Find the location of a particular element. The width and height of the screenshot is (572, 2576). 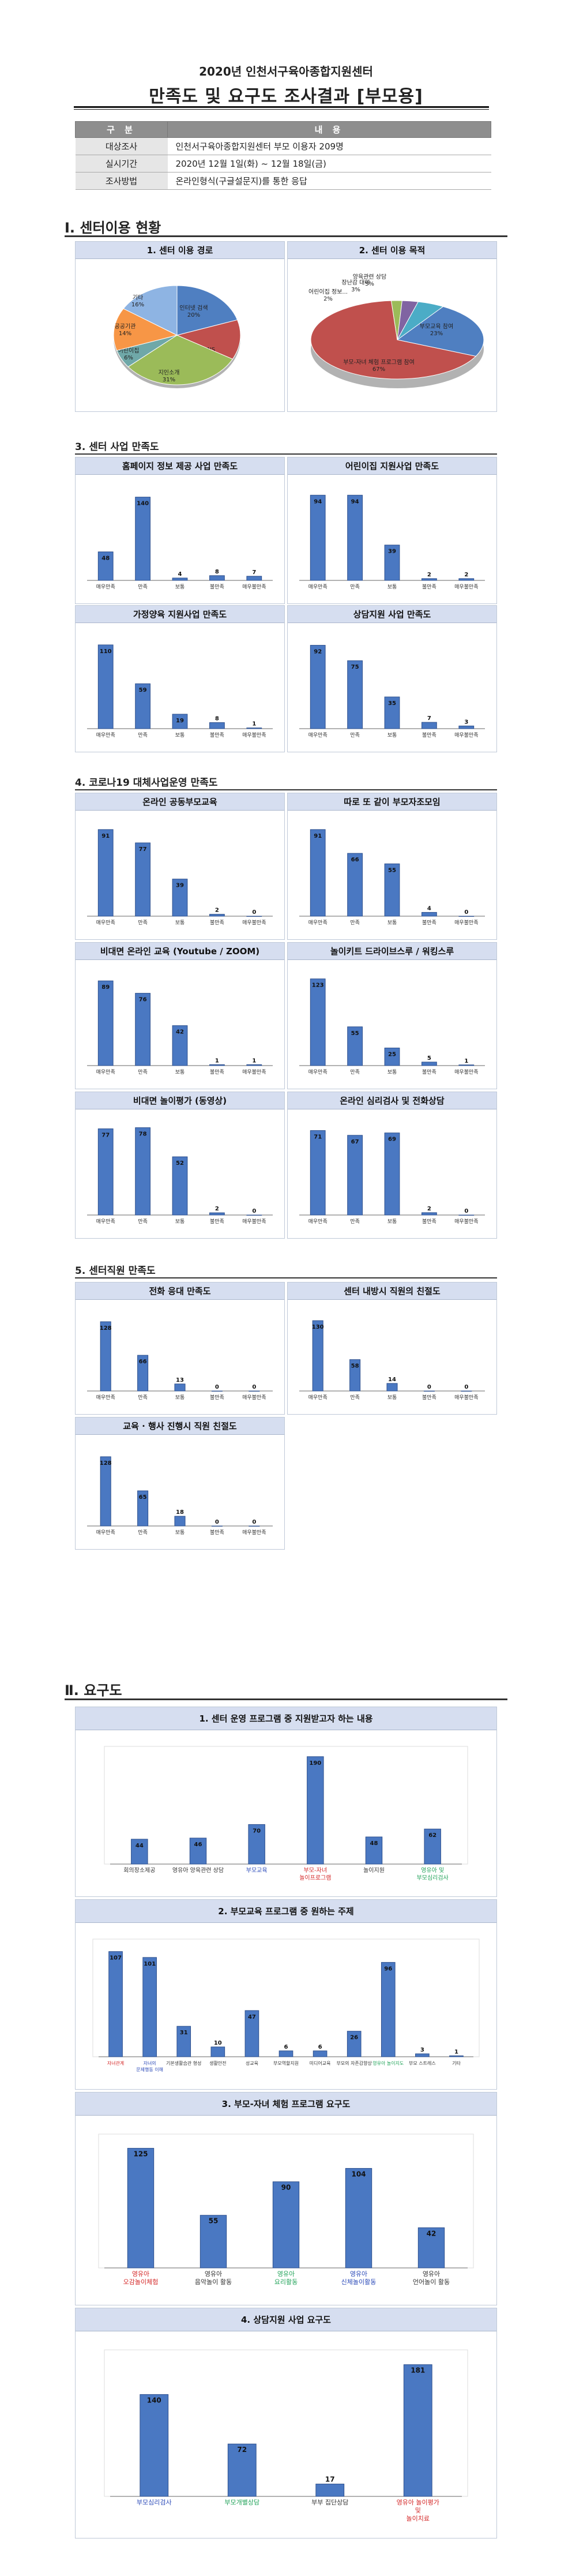

bar-category-label: 생활안전 is located at coordinates (217, 2063).